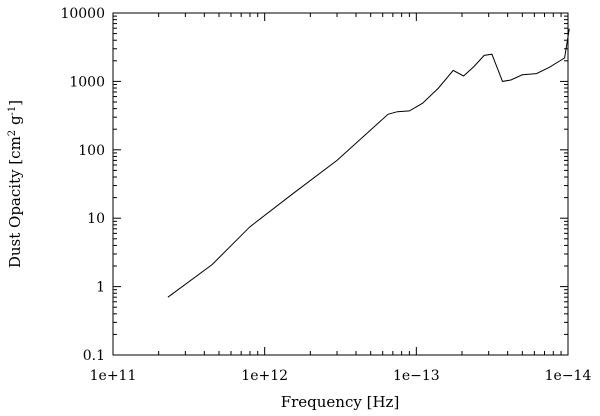 This screenshot has width=600, height=416. What do you see at coordinates (91, 151) in the screenshot?
I see `y-tick-label: 100` at bounding box center [91, 151].